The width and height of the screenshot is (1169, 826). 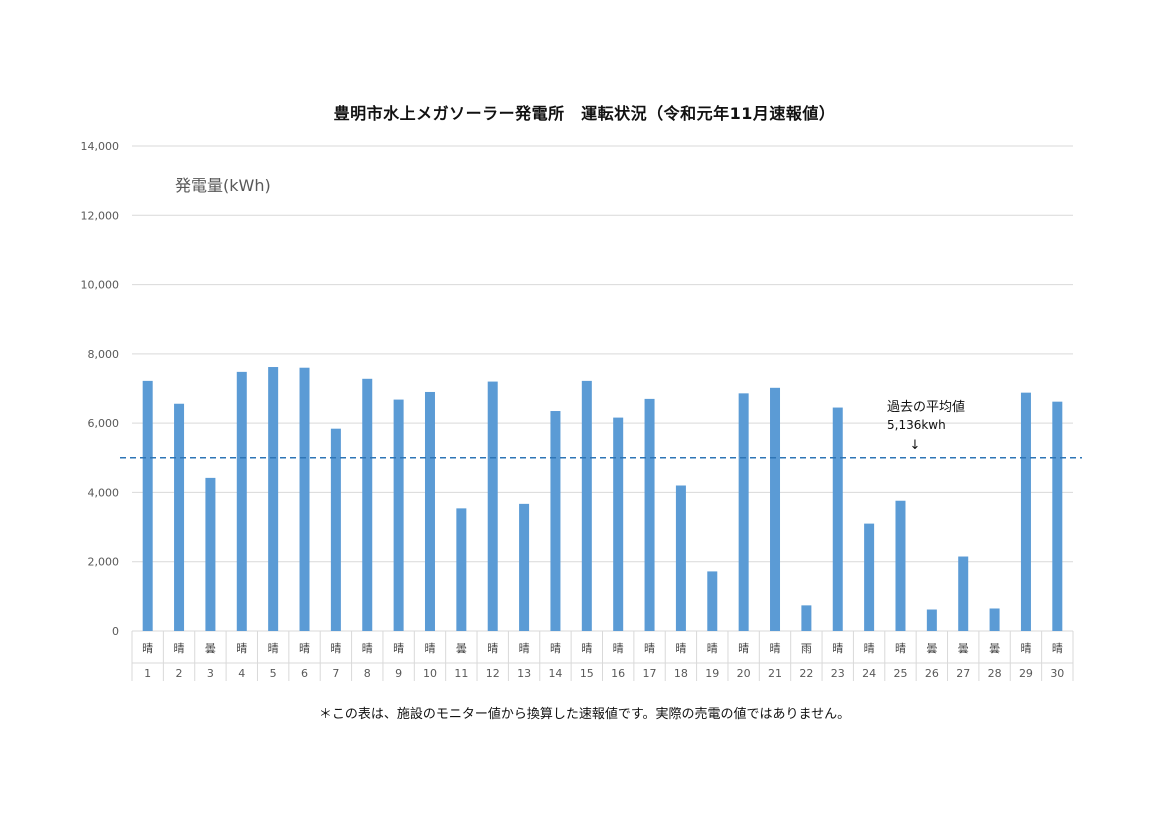 I want to click on x-tick-label: 4, so click(x=241, y=673).